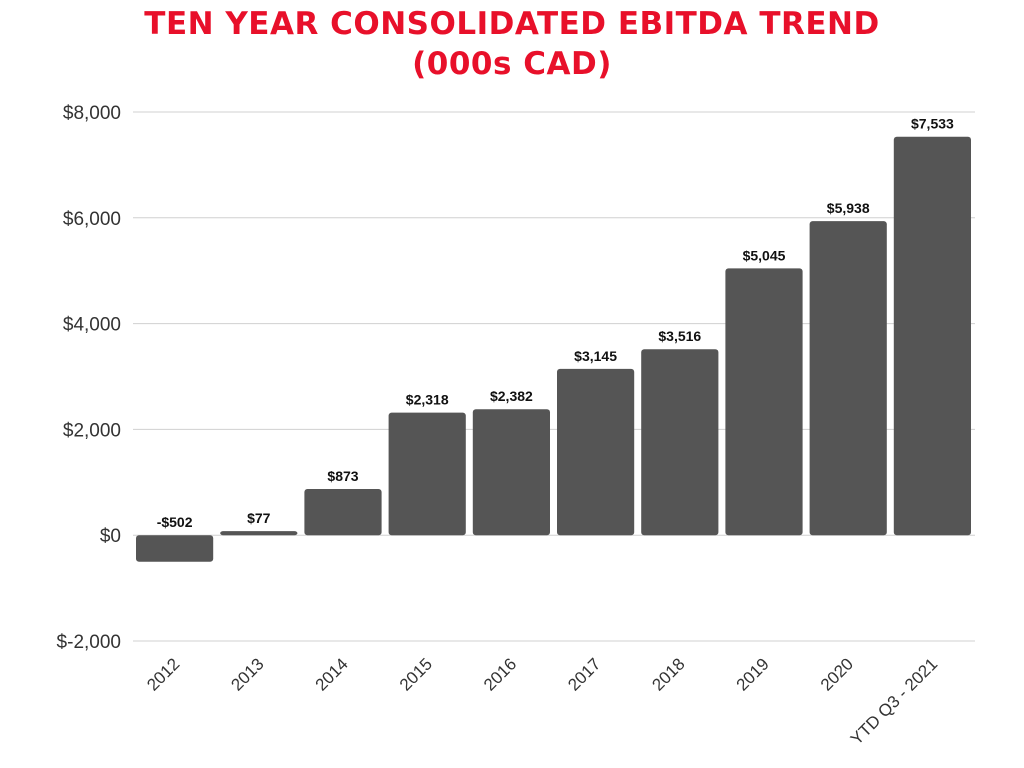  Describe the element at coordinates (92, 325) in the screenshot. I see `y-tick-label: $4,000` at that location.